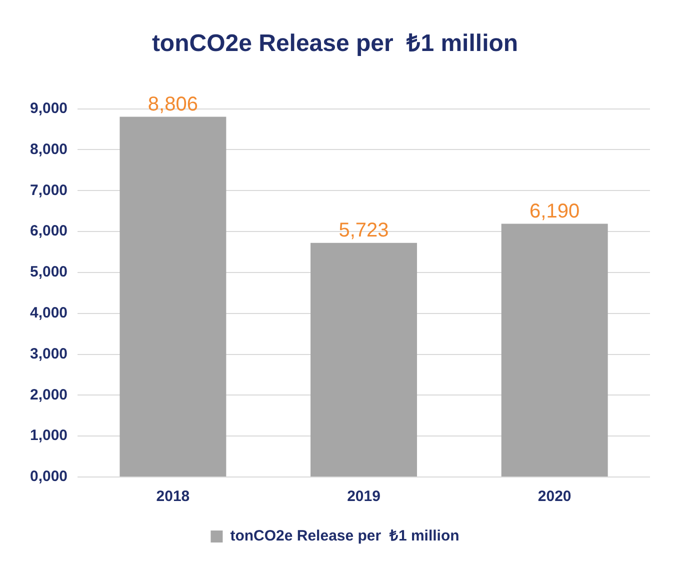 This screenshot has height=564, width=690. I want to click on y-tick-label: 7,000, so click(49, 190).